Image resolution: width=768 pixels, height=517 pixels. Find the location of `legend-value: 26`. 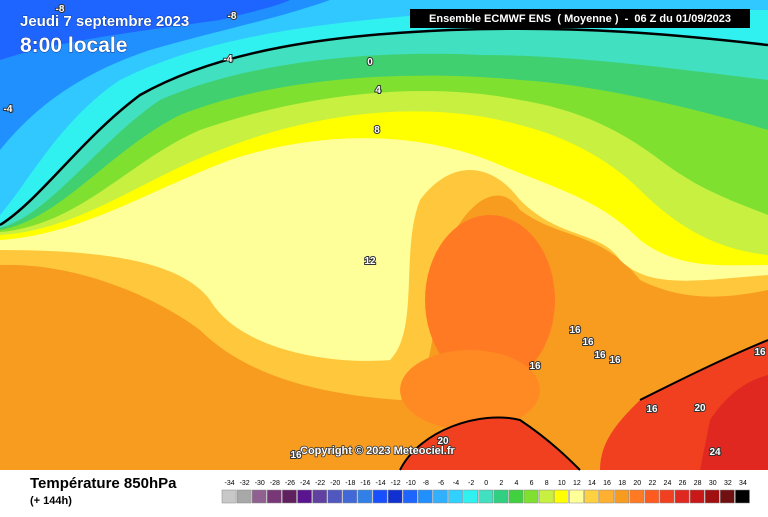

legend-value: 26 is located at coordinates (683, 483).